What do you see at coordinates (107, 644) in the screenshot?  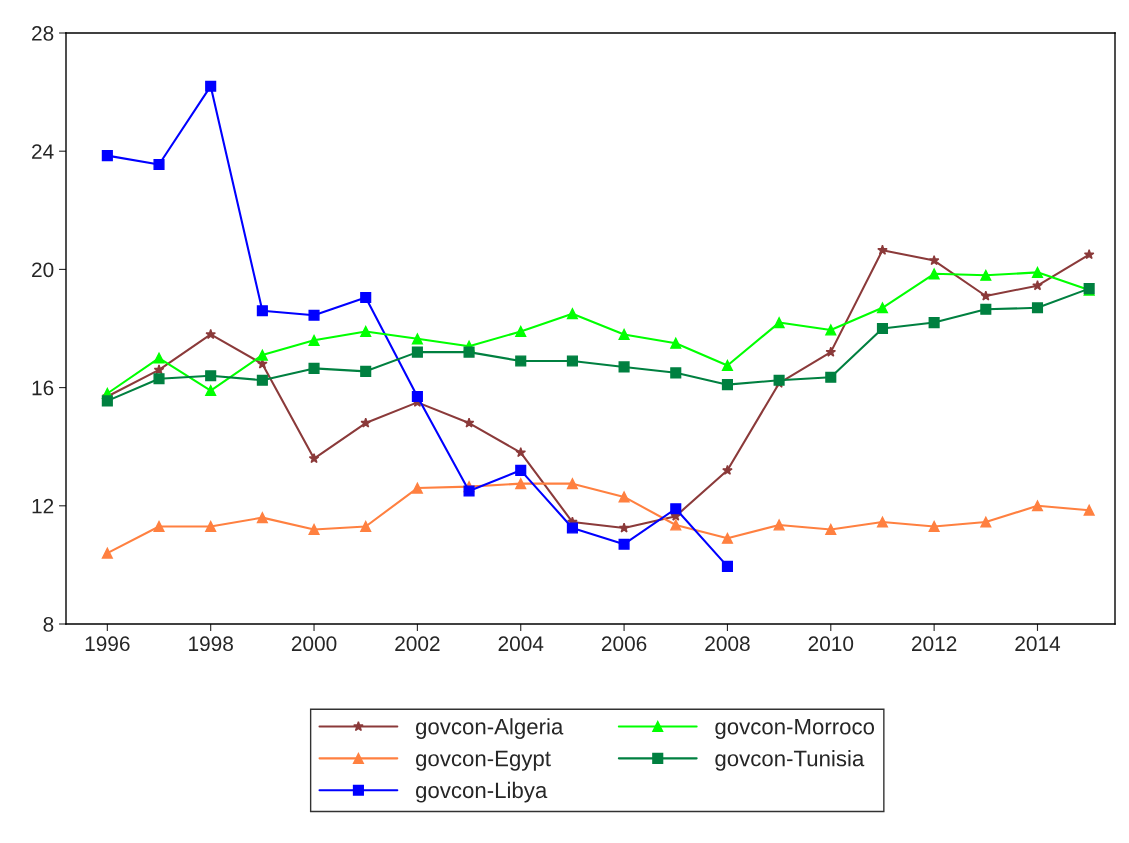 I see `x-tick-label: 1996` at bounding box center [107, 644].